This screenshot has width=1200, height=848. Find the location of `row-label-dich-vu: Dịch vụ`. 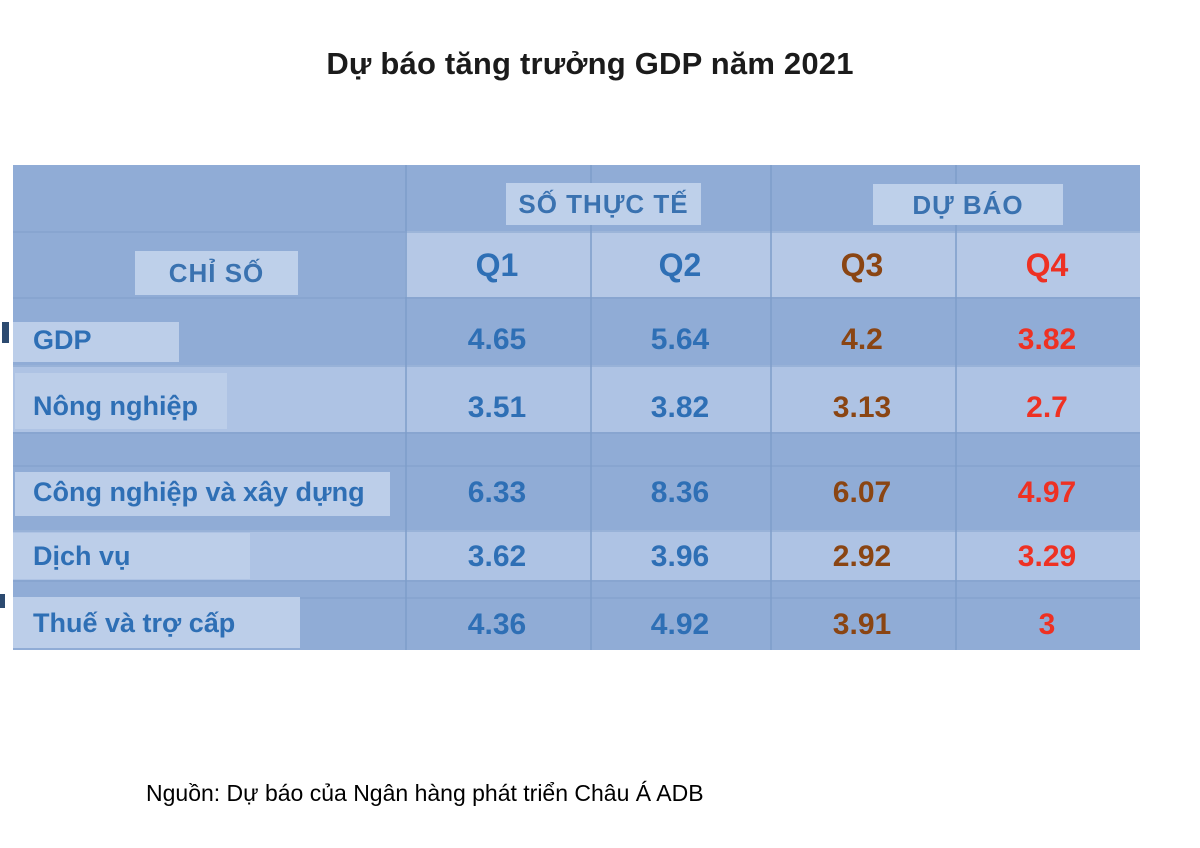

row-label-dich-vu: Dịch vụ is located at coordinates (82, 556).